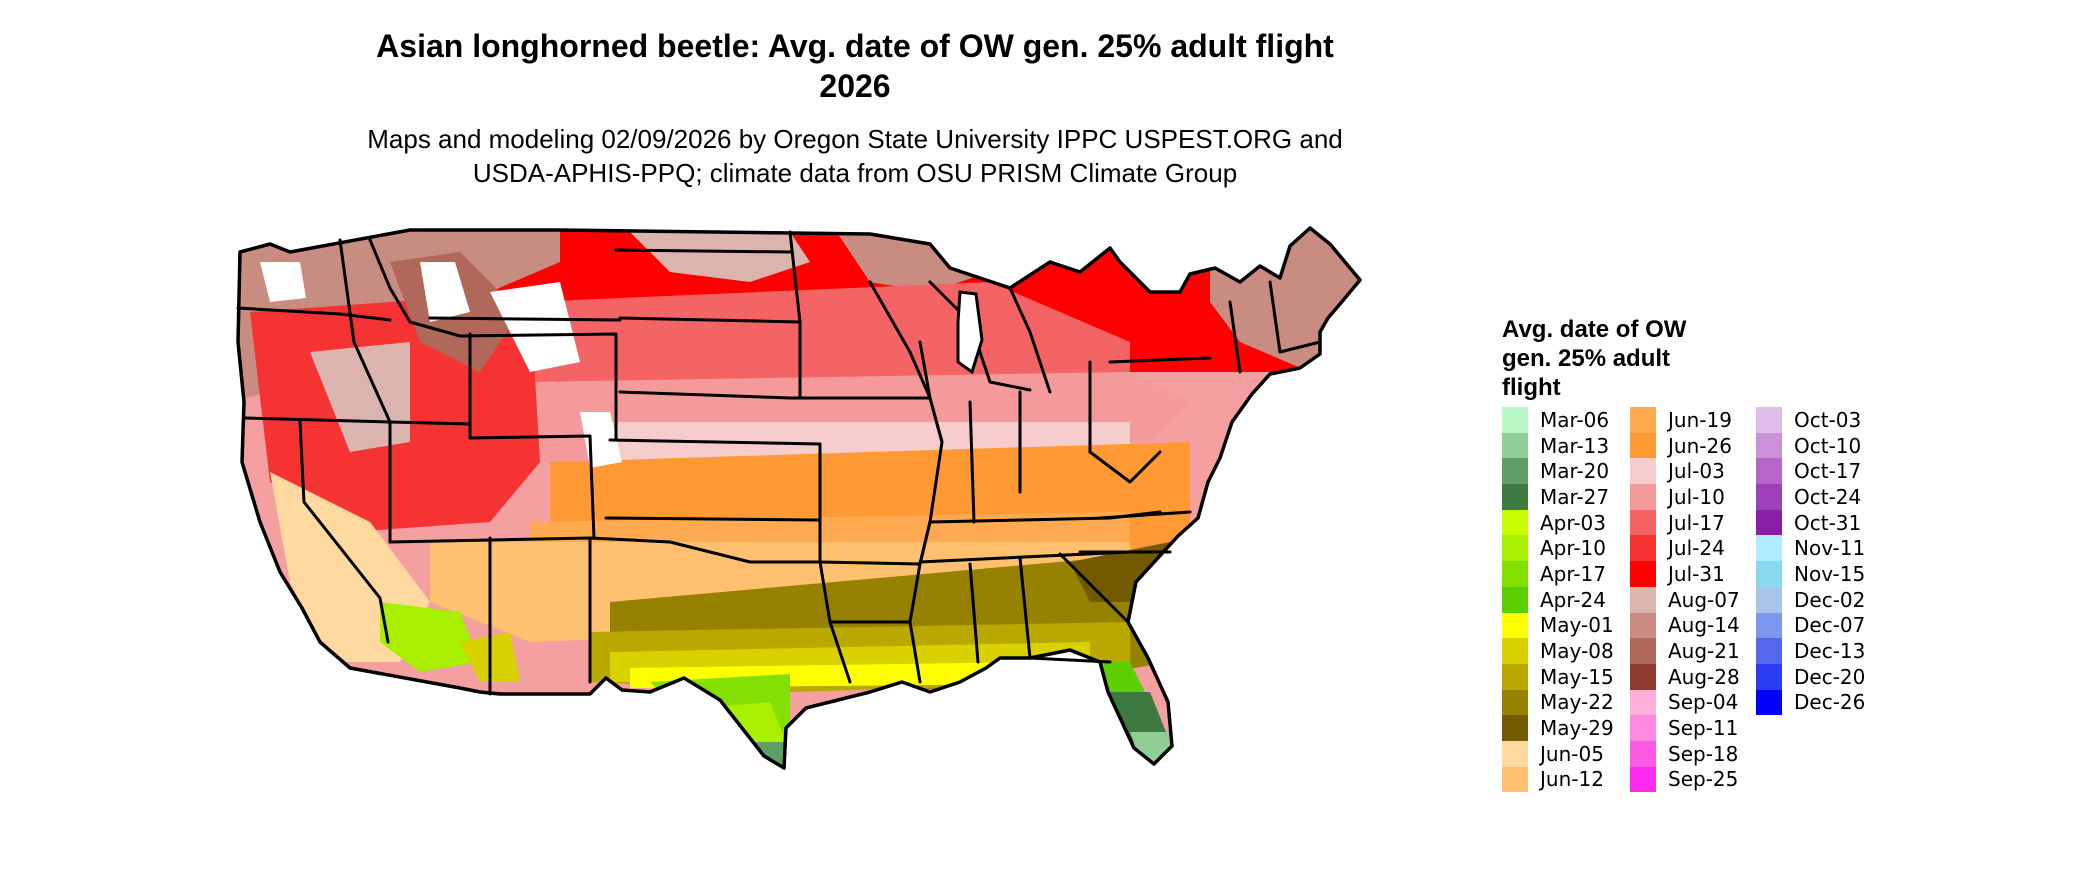 This screenshot has height=892, width=2100. I want to click on legend-item: May-22, so click(1558, 702).